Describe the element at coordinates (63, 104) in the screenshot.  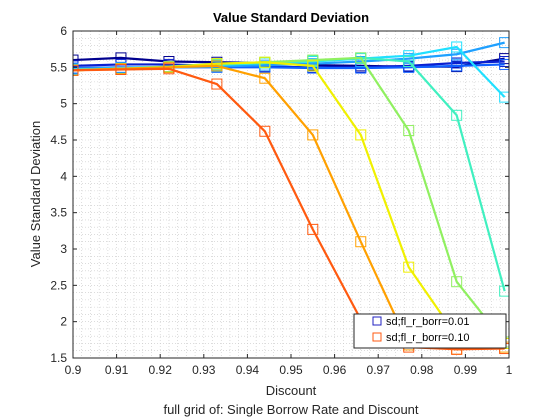
I see `y-tick-label: 5` at that location.